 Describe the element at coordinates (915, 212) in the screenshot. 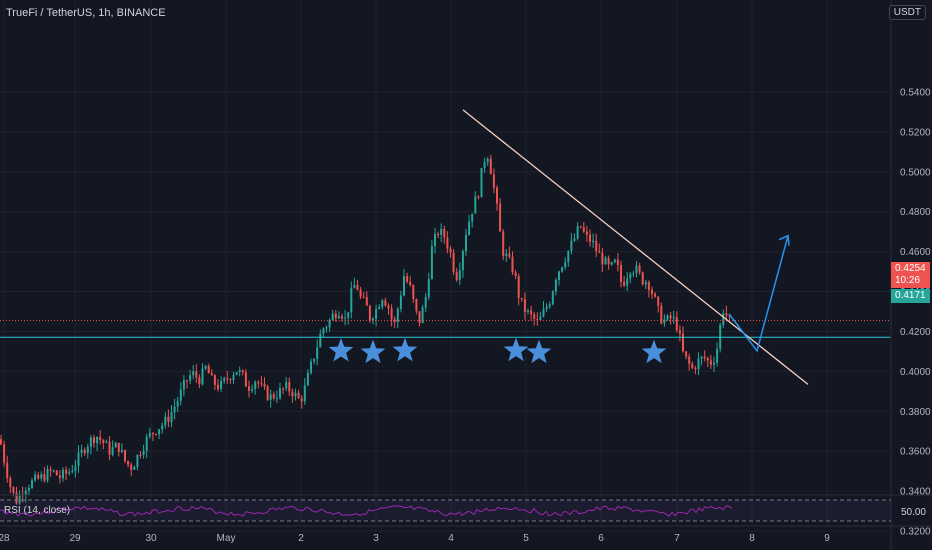

I see `price-tick-label: 0.4800` at that location.